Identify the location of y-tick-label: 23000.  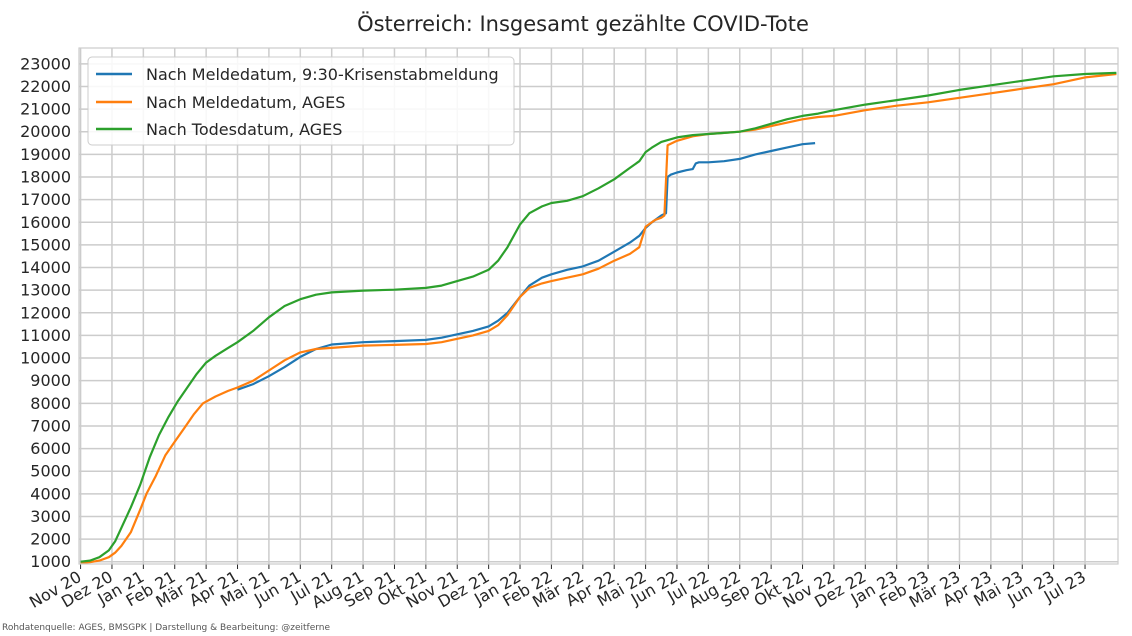
(45, 63).